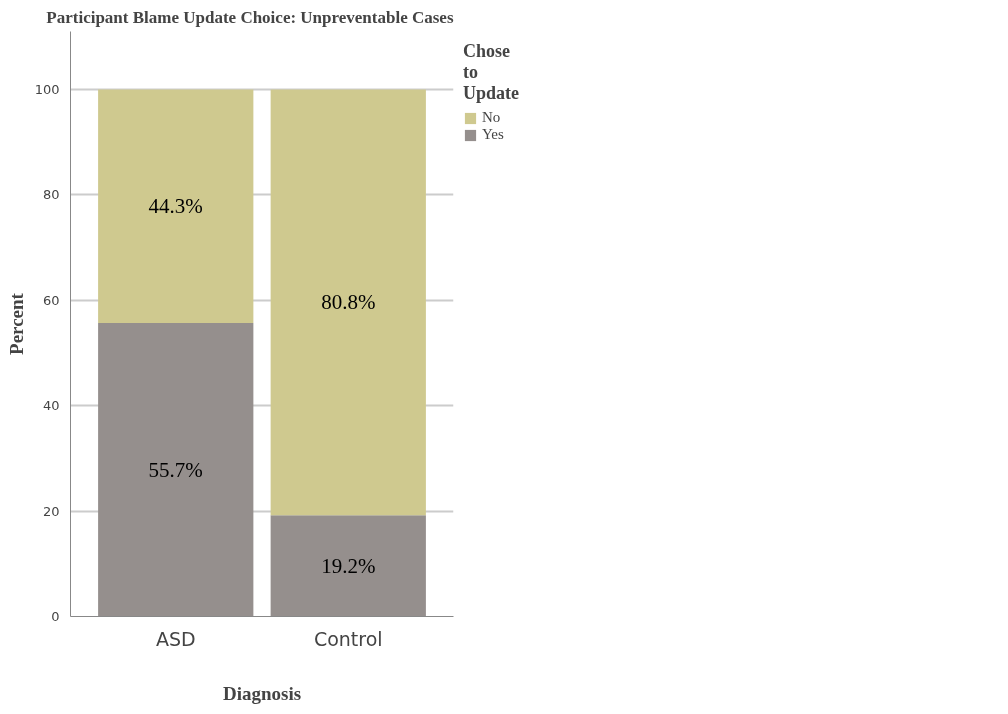  I want to click on x-tick-label: Control, so click(348, 638).